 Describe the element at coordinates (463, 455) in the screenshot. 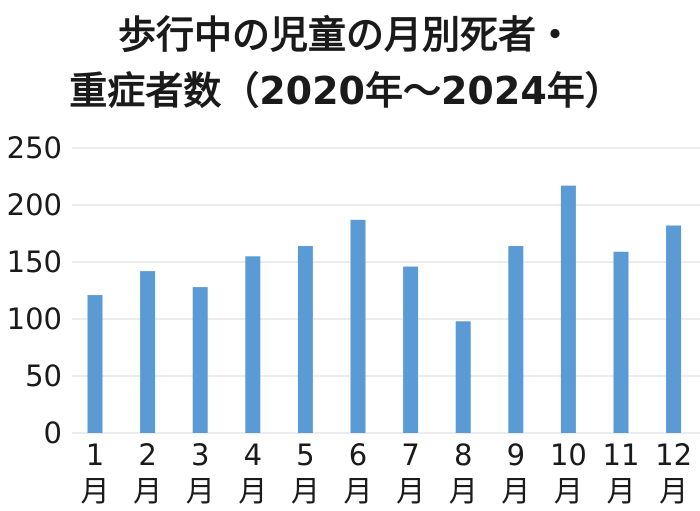

I see `x-category-number: 8` at that location.